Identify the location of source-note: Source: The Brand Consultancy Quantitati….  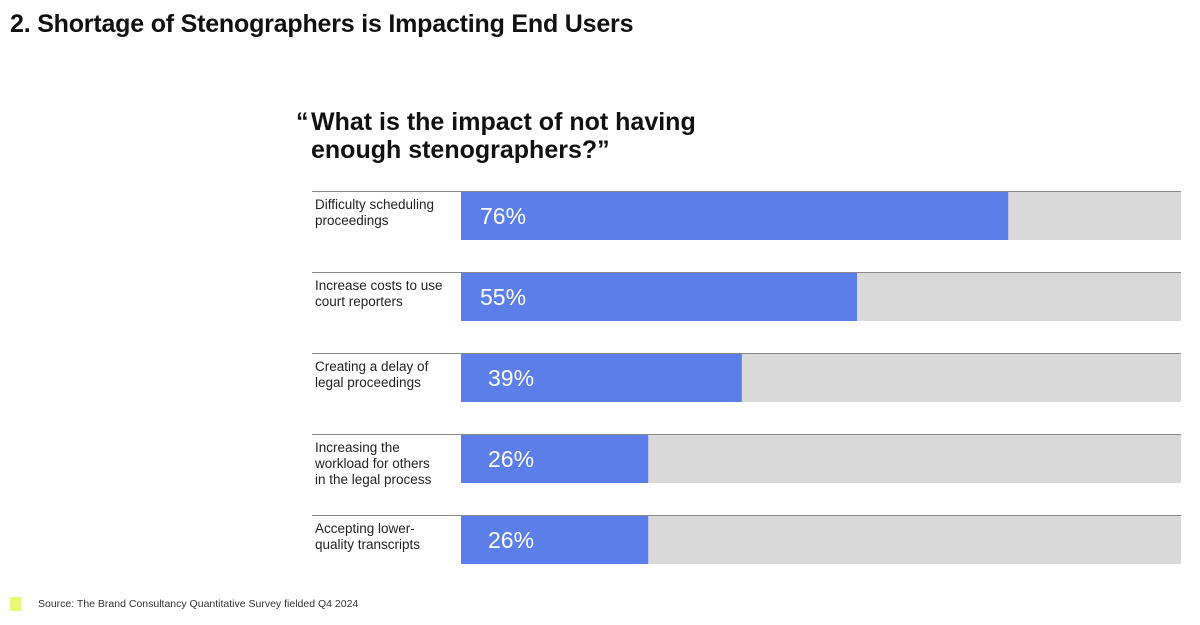
(198, 604).